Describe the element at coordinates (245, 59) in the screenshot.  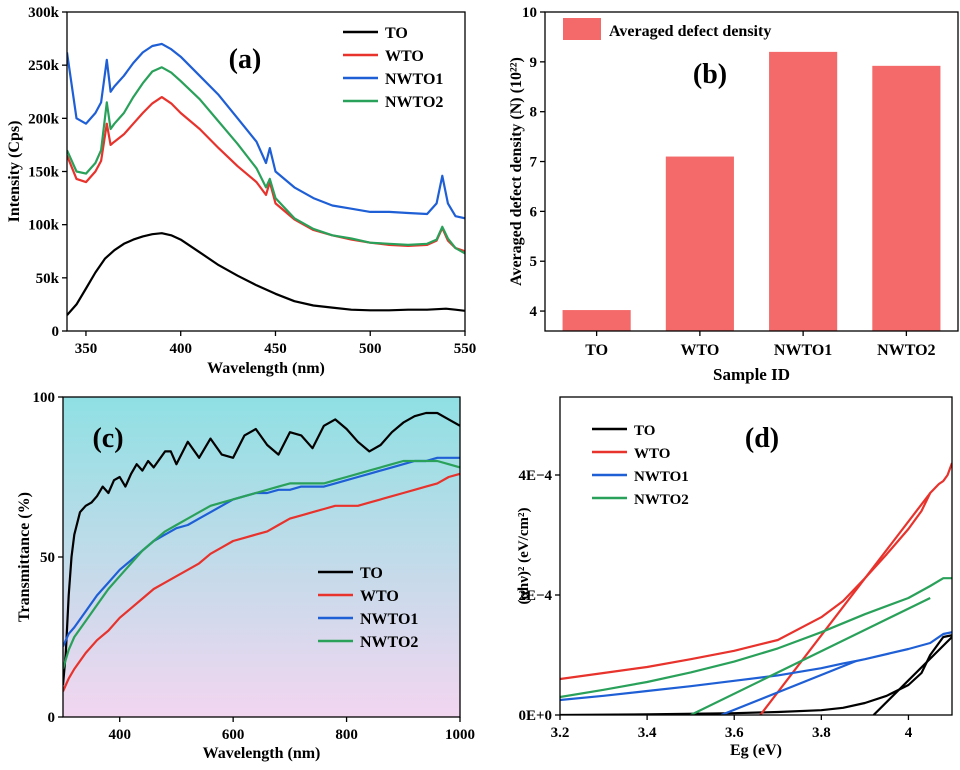
I see `panel-label-a: (a)` at that location.